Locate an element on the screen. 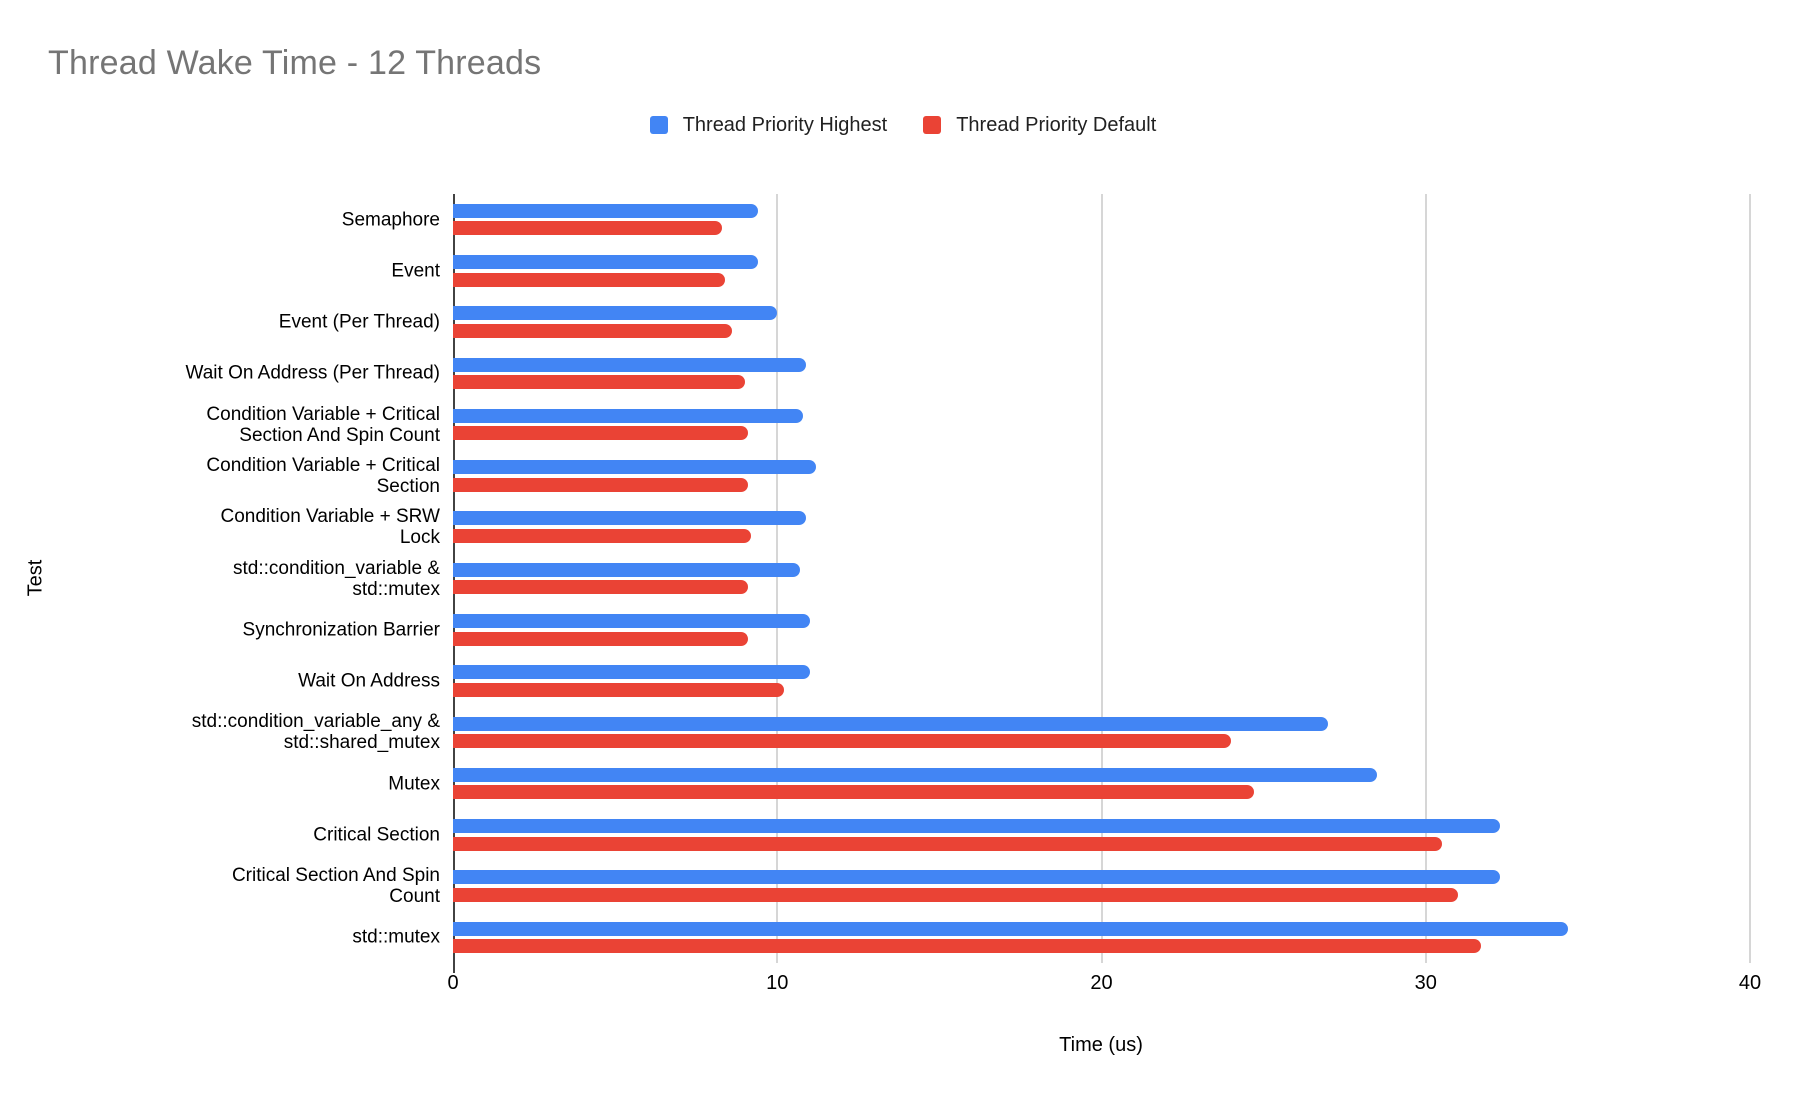  category-label: Critical Section And Spin Count is located at coordinates (335, 886).